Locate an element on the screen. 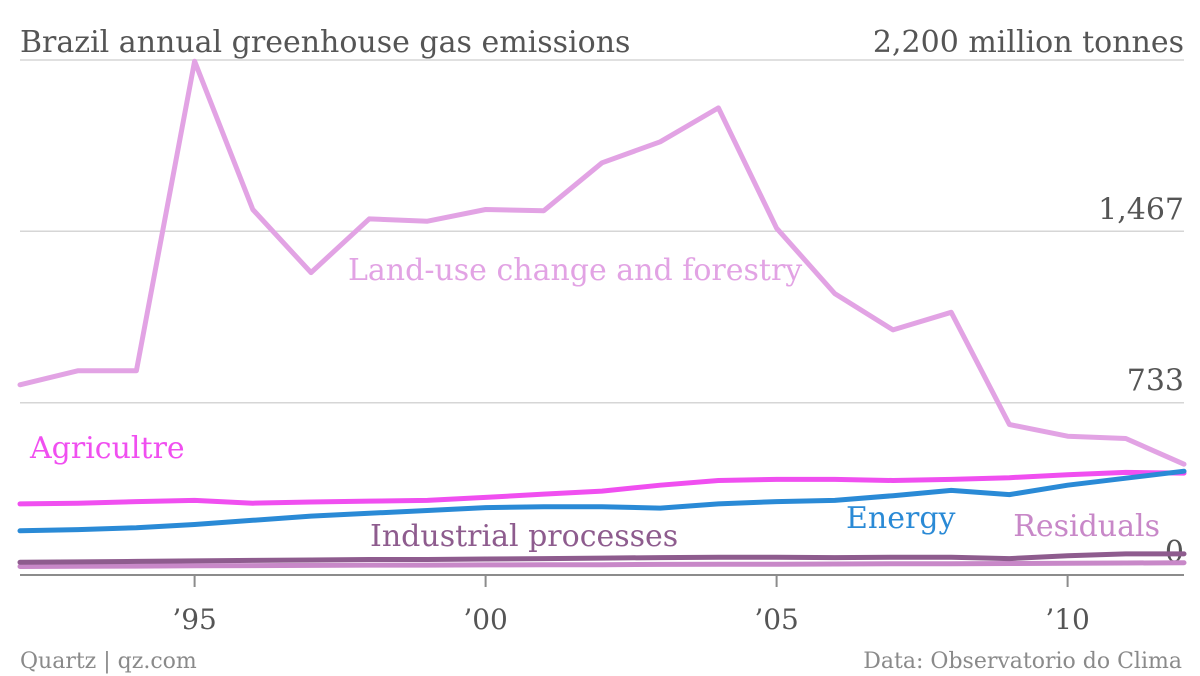 The height and width of the screenshot is (676, 1200). series-label-industrial-processes: Industrial processes is located at coordinates (524, 536).